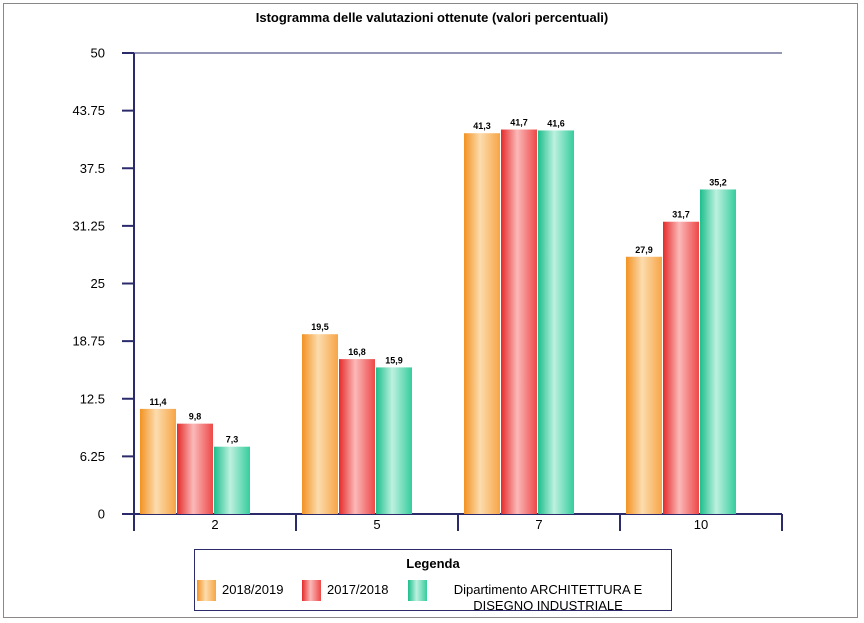  I want to click on x-tick-label: 10, so click(701, 524).